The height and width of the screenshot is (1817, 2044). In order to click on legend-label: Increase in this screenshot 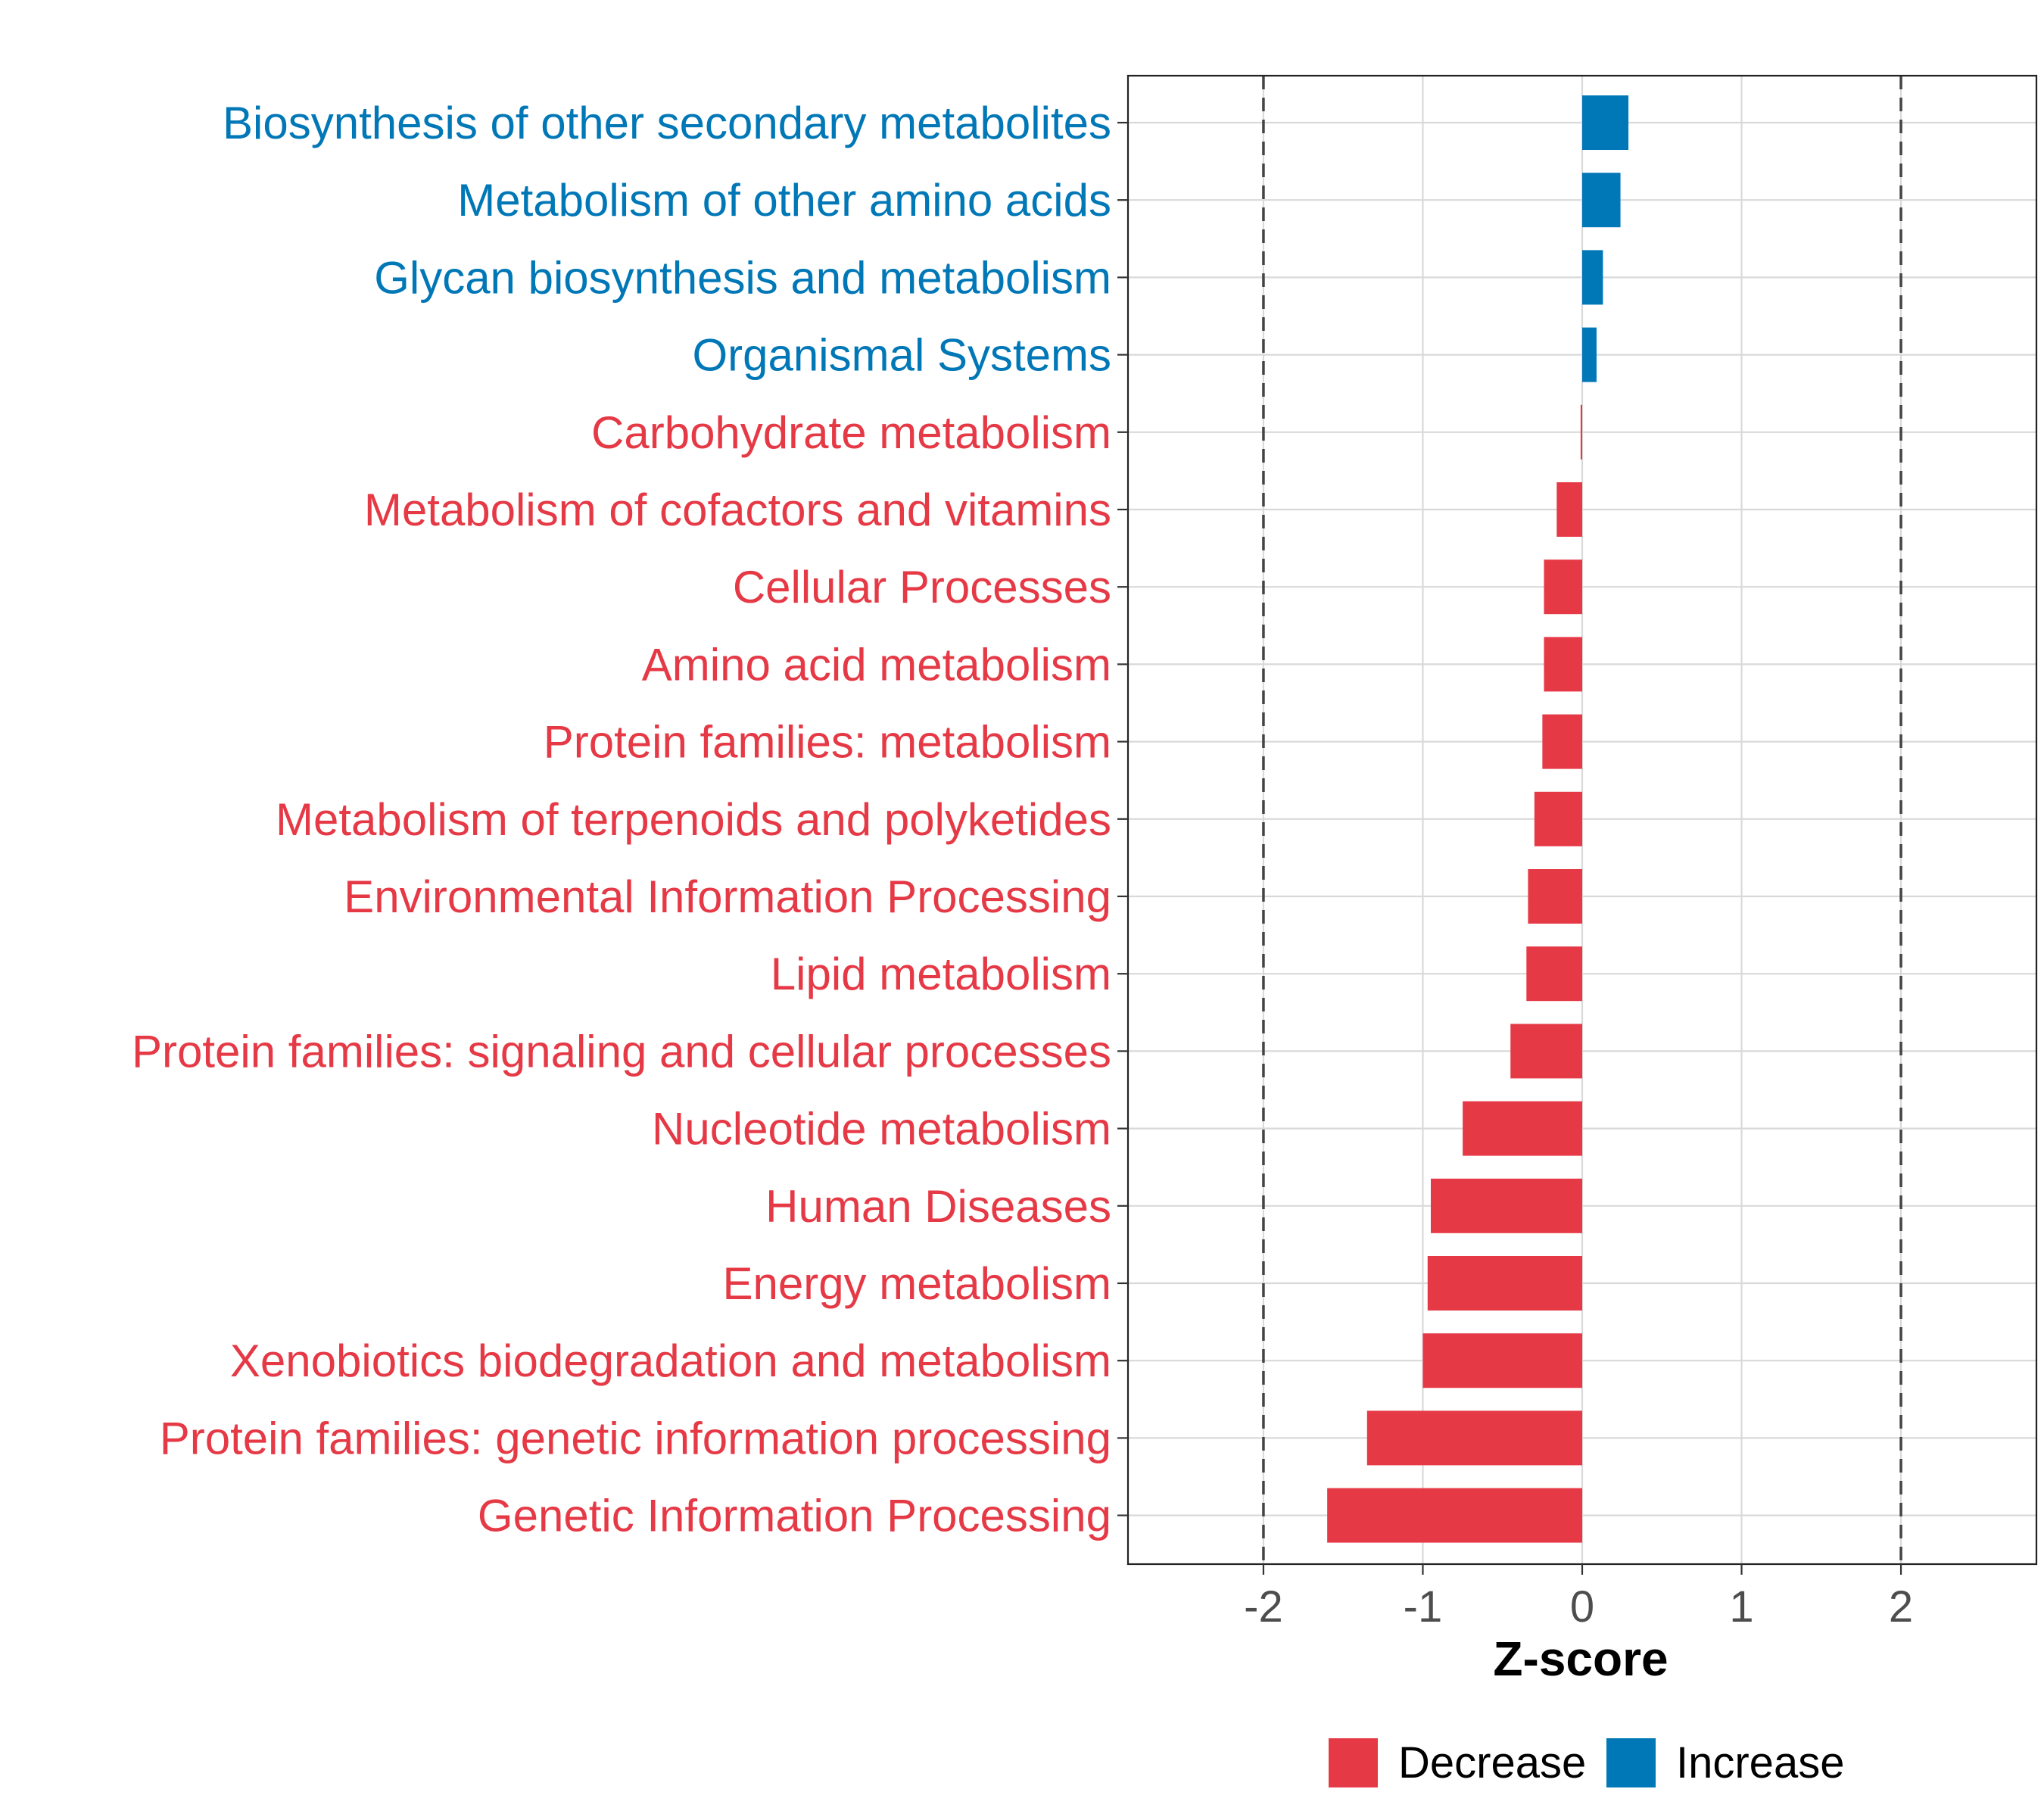, I will do `click(1760, 1762)`.